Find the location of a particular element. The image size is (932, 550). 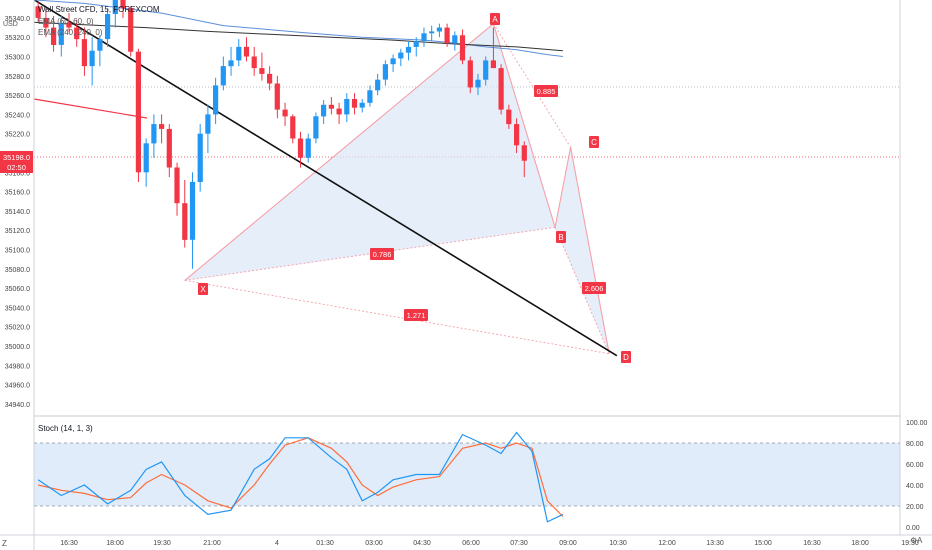

ratio-label-bd: 2.606 is located at coordinates (594, 288).